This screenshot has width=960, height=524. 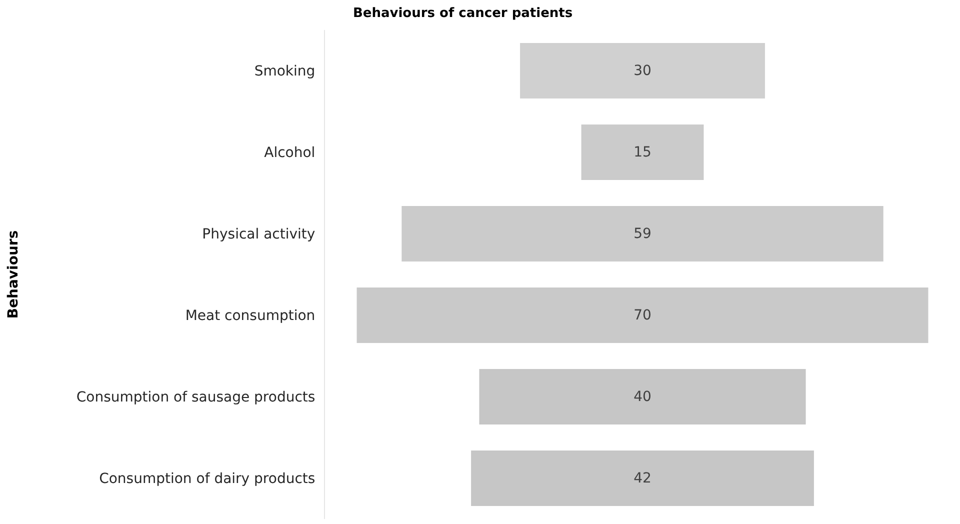 What do you see at coordinates (207, 479) in the screenshot?
I see `category-label: Consumption of dairy products` at bounding box center [207, 479].